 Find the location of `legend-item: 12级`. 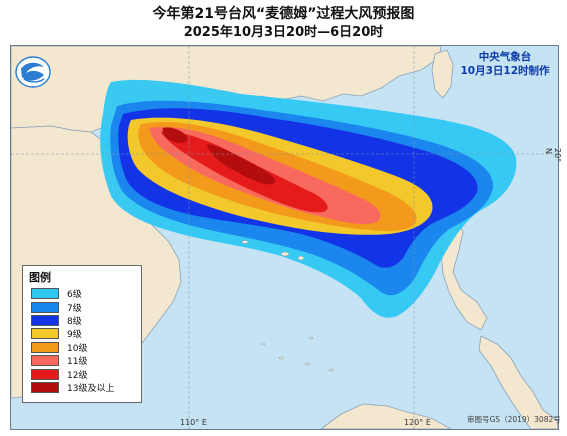

legend-item: 12级 is located at coordinates (82, 374).